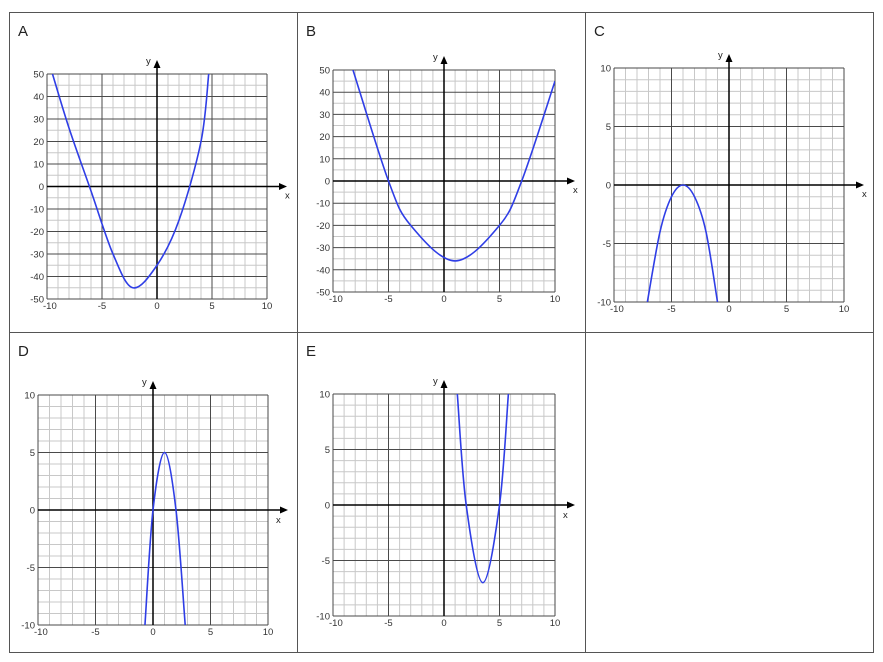 The height and width of the screenshot is (662, 883). What do you see at coordinates (311, 351) in the screenshot?
I see `panel-e-label: E` at bounding box center [311, 351].